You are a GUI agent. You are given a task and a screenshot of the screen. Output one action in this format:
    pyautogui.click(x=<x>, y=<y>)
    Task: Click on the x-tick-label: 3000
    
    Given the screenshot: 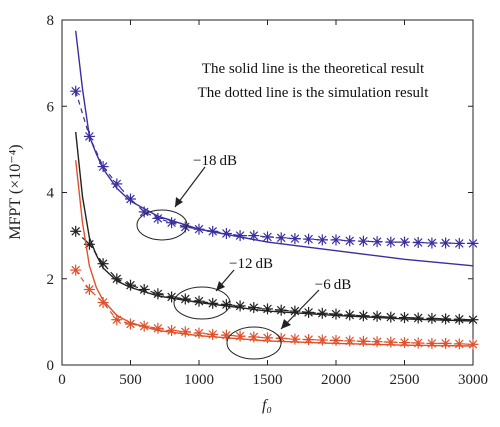 What is the action you would take?
    pyautogui.click(x=473, y=380)
    